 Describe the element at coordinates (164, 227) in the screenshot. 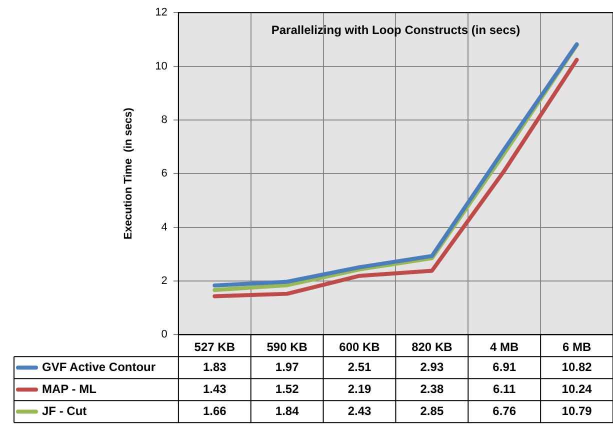

I see `y-tick-label: 4` at that location.